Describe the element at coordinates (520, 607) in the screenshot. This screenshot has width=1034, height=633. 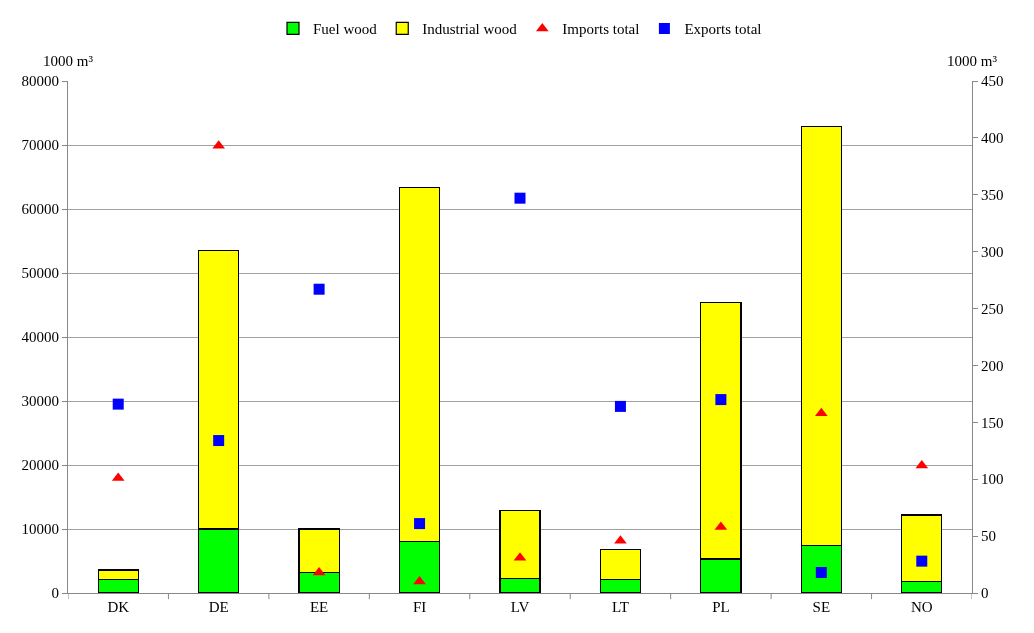
I see `x-tick-label: LV` at that location.